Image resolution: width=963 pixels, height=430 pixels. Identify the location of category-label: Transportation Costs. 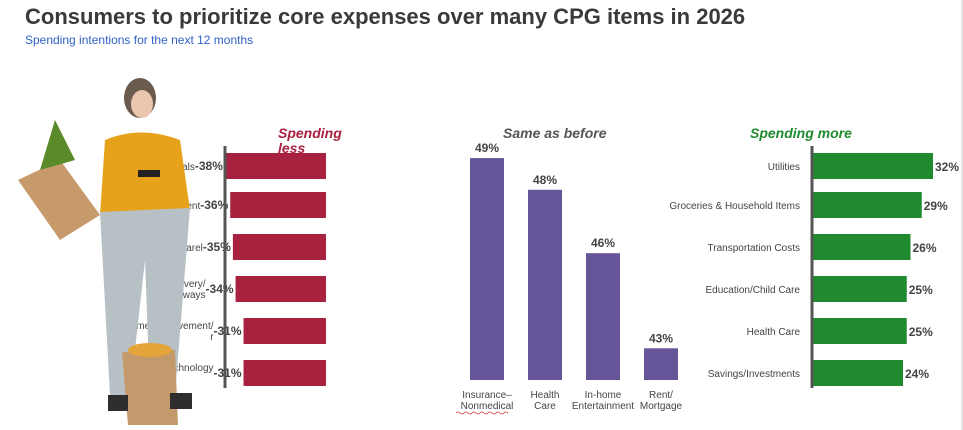
(754, 248).